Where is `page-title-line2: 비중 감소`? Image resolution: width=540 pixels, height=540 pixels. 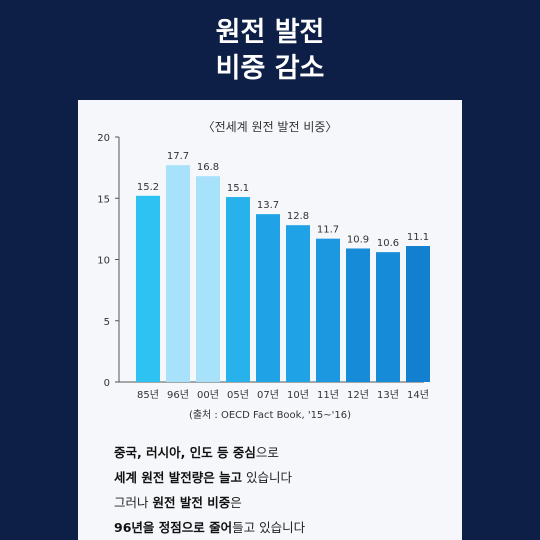
page-title-line2: 비중 감소 is located at coordinates (270, 68).